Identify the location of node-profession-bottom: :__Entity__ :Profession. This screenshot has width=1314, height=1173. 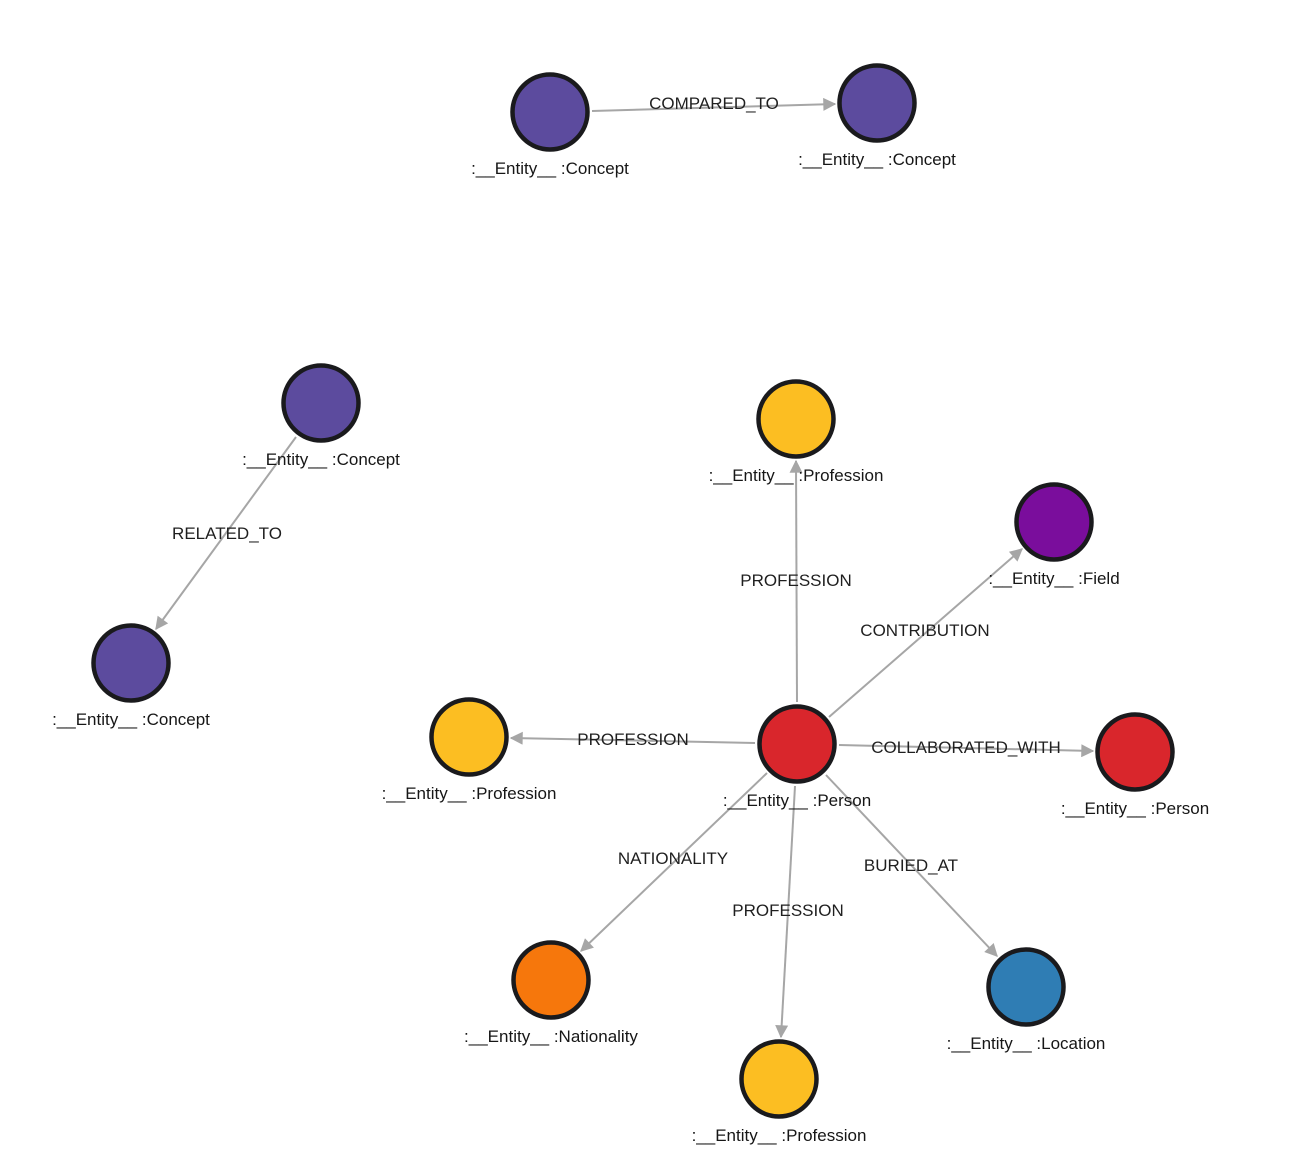
(779, 1092).